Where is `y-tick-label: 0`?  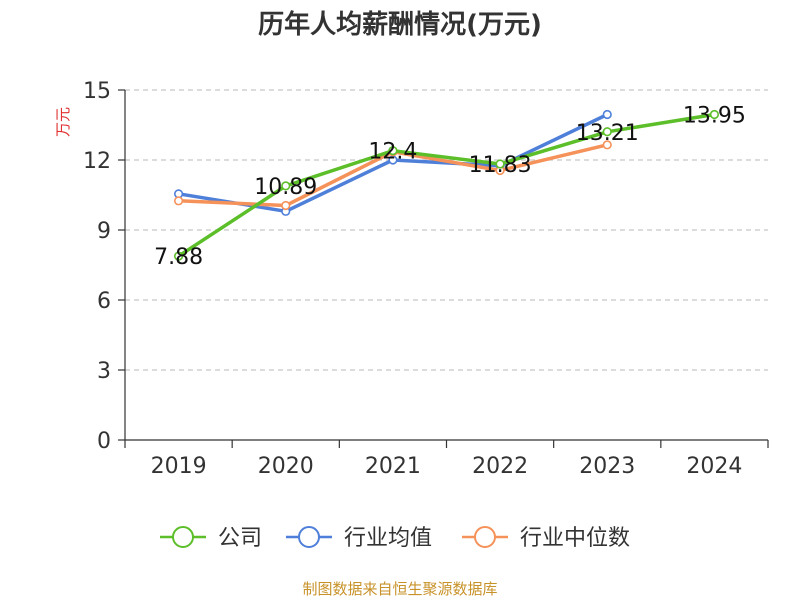
y-tick-label: 0 is located at coordinates (104, 441).